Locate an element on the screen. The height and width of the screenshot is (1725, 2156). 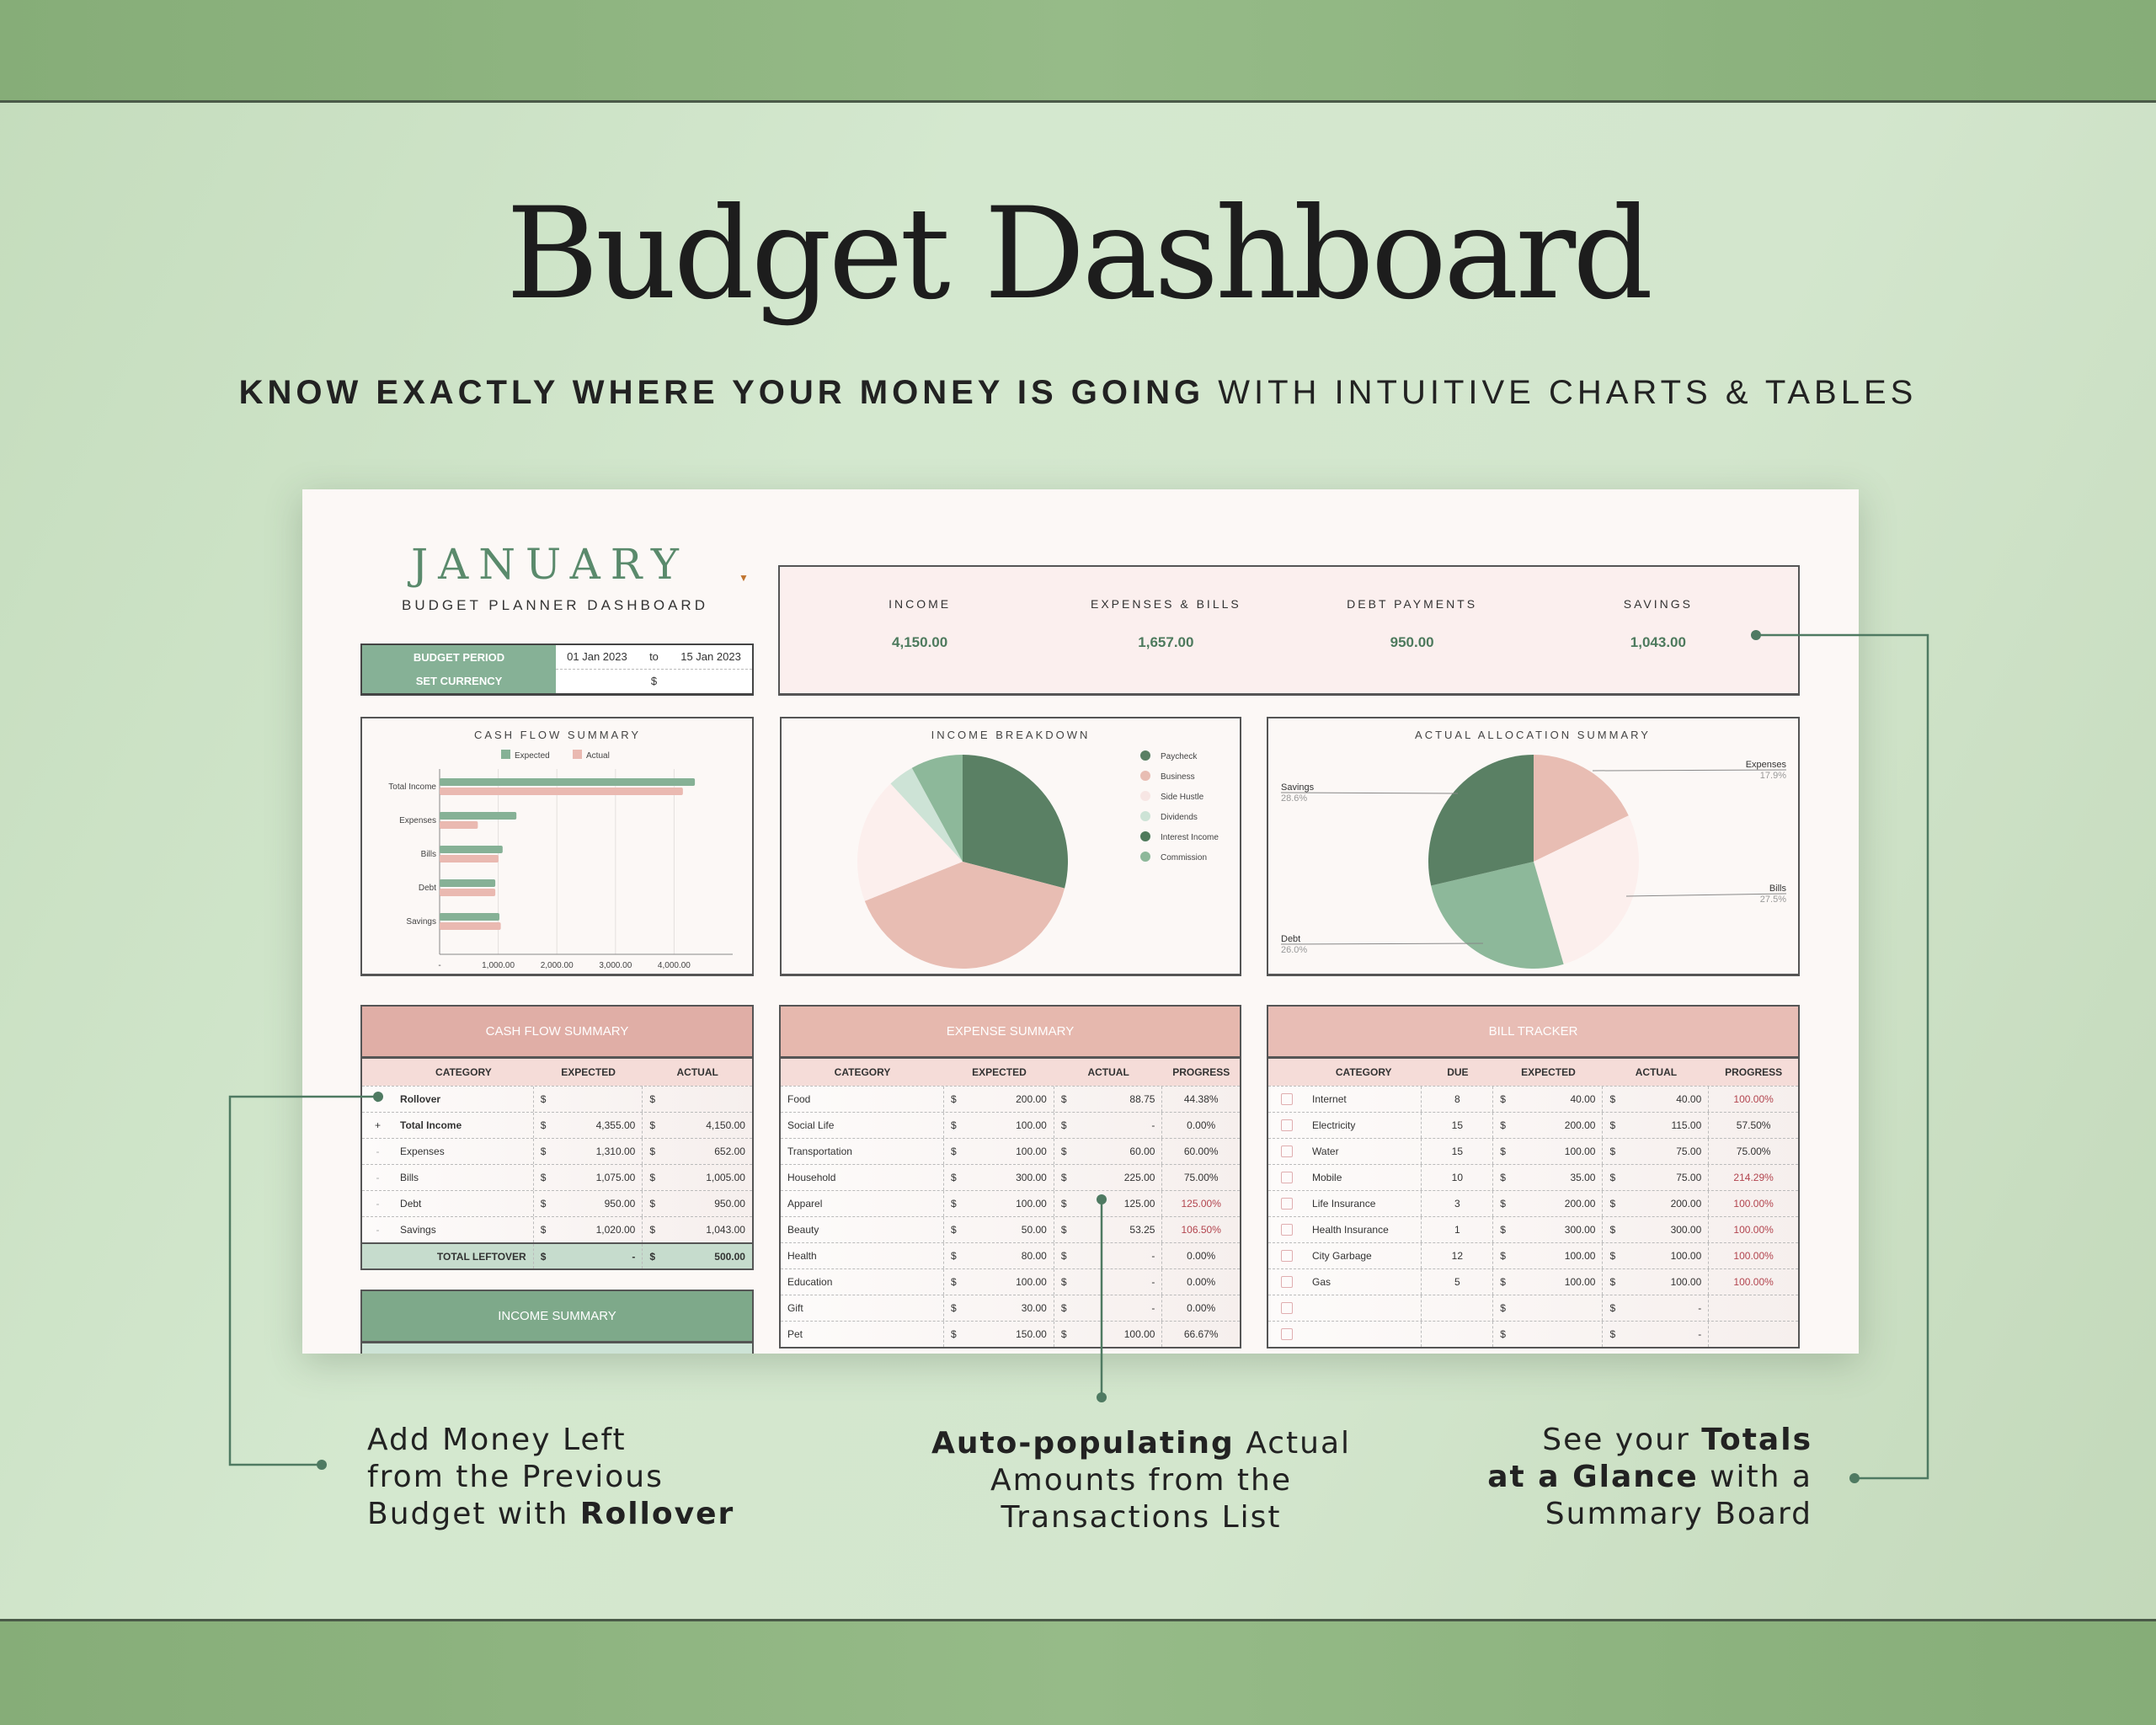
category-cell: Internet is located at coordinates (1363, 1099).